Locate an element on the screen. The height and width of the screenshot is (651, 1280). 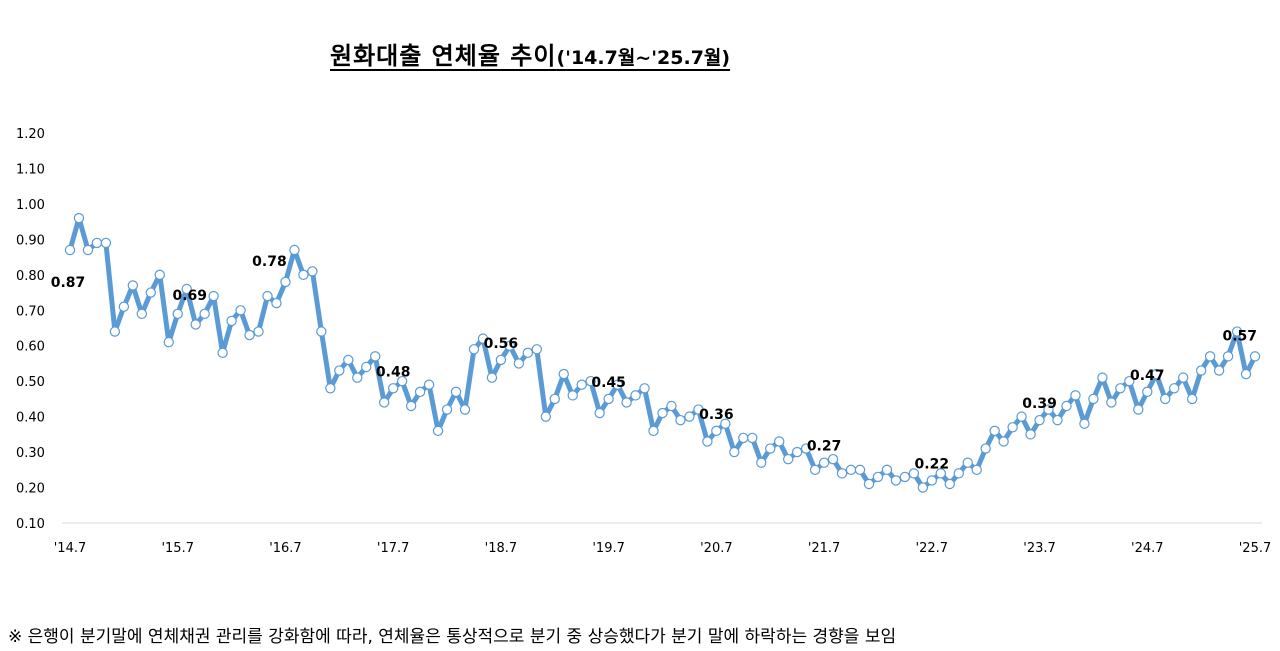
y-tick-label: 0.50 is located at coordinates (30, 382).